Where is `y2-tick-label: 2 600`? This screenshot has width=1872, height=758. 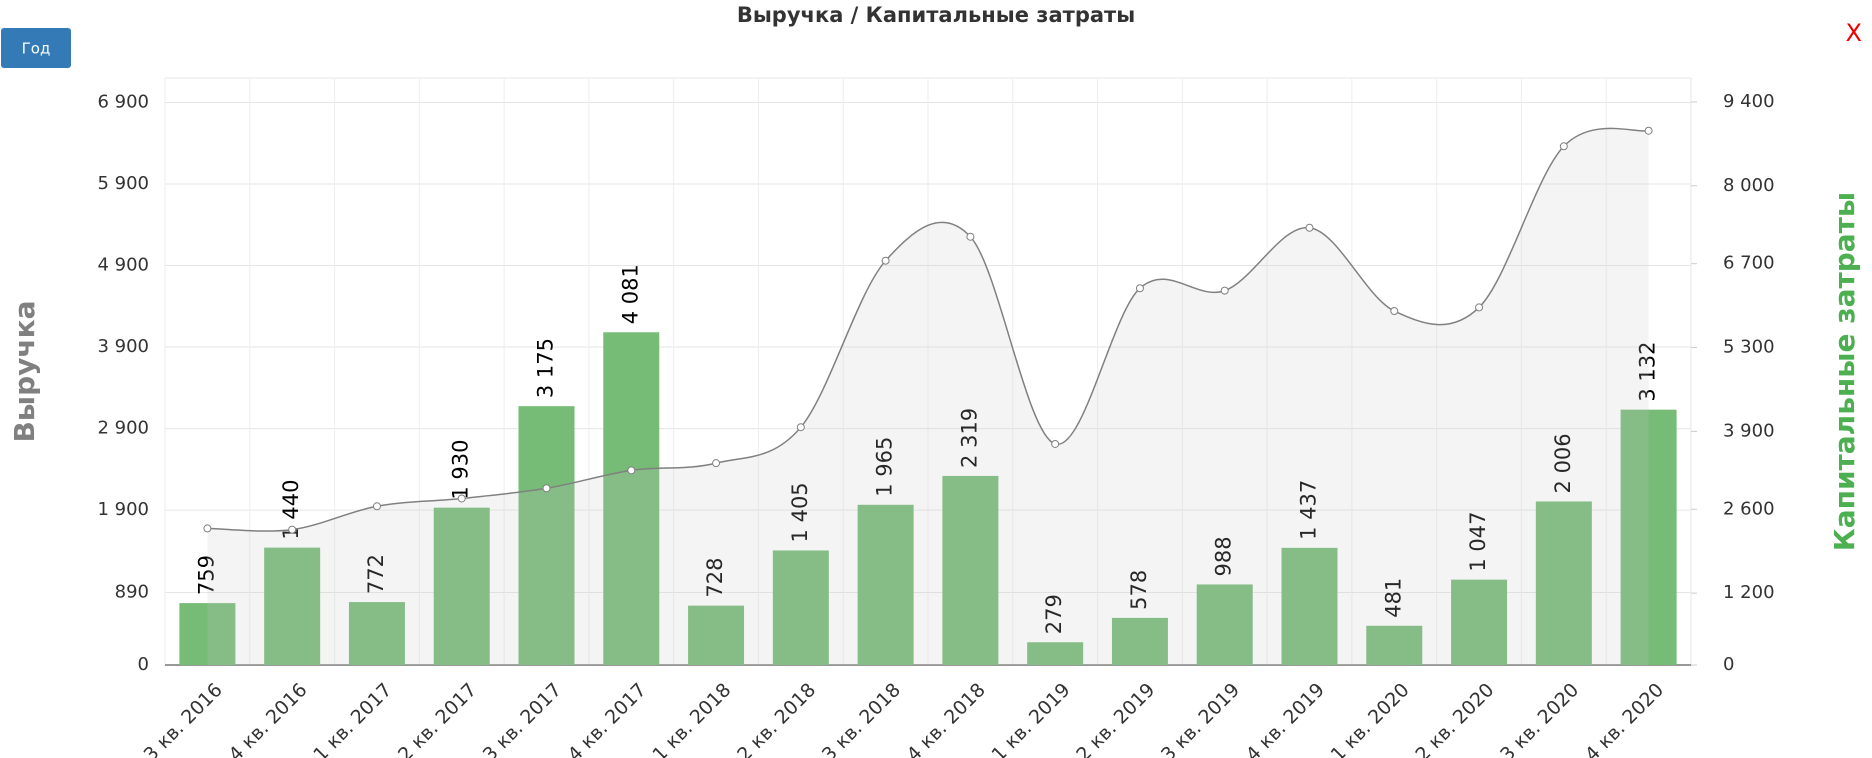 y2-tick-label: 2 600 is located at coordinates (1749, 508).